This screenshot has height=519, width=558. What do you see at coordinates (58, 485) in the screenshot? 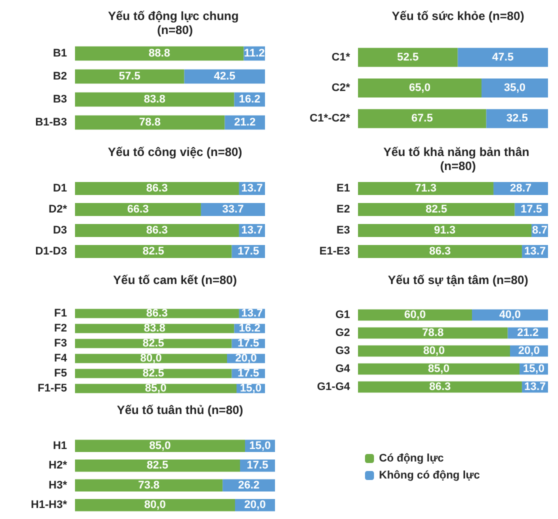
I see `y-tick-label: H3*` at bounding box center [58, 485].